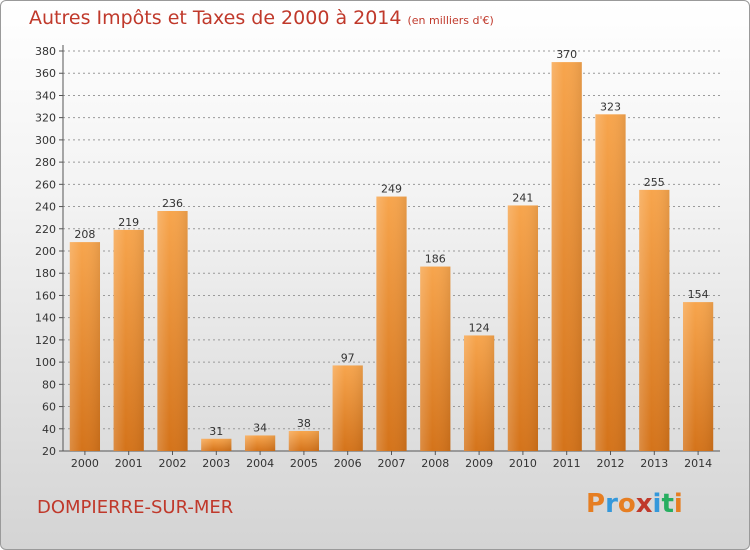  What do you see at coordinates (596, 504) in the screenshot?
I see `logo-letter: P` at bounding box center [596, 504].